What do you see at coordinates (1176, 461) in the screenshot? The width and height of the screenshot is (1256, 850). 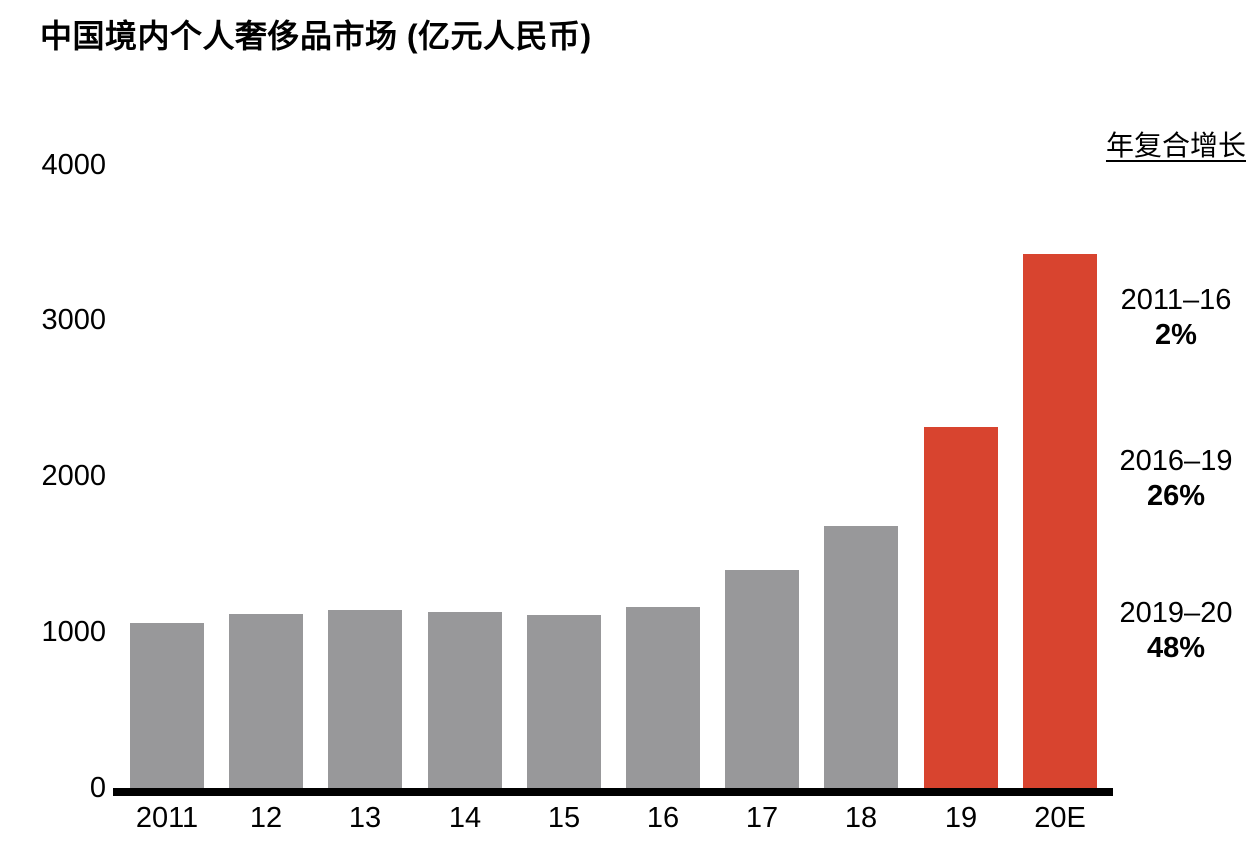 I see `cagr-period: 2016–19` at bounding box center [1176, 461].